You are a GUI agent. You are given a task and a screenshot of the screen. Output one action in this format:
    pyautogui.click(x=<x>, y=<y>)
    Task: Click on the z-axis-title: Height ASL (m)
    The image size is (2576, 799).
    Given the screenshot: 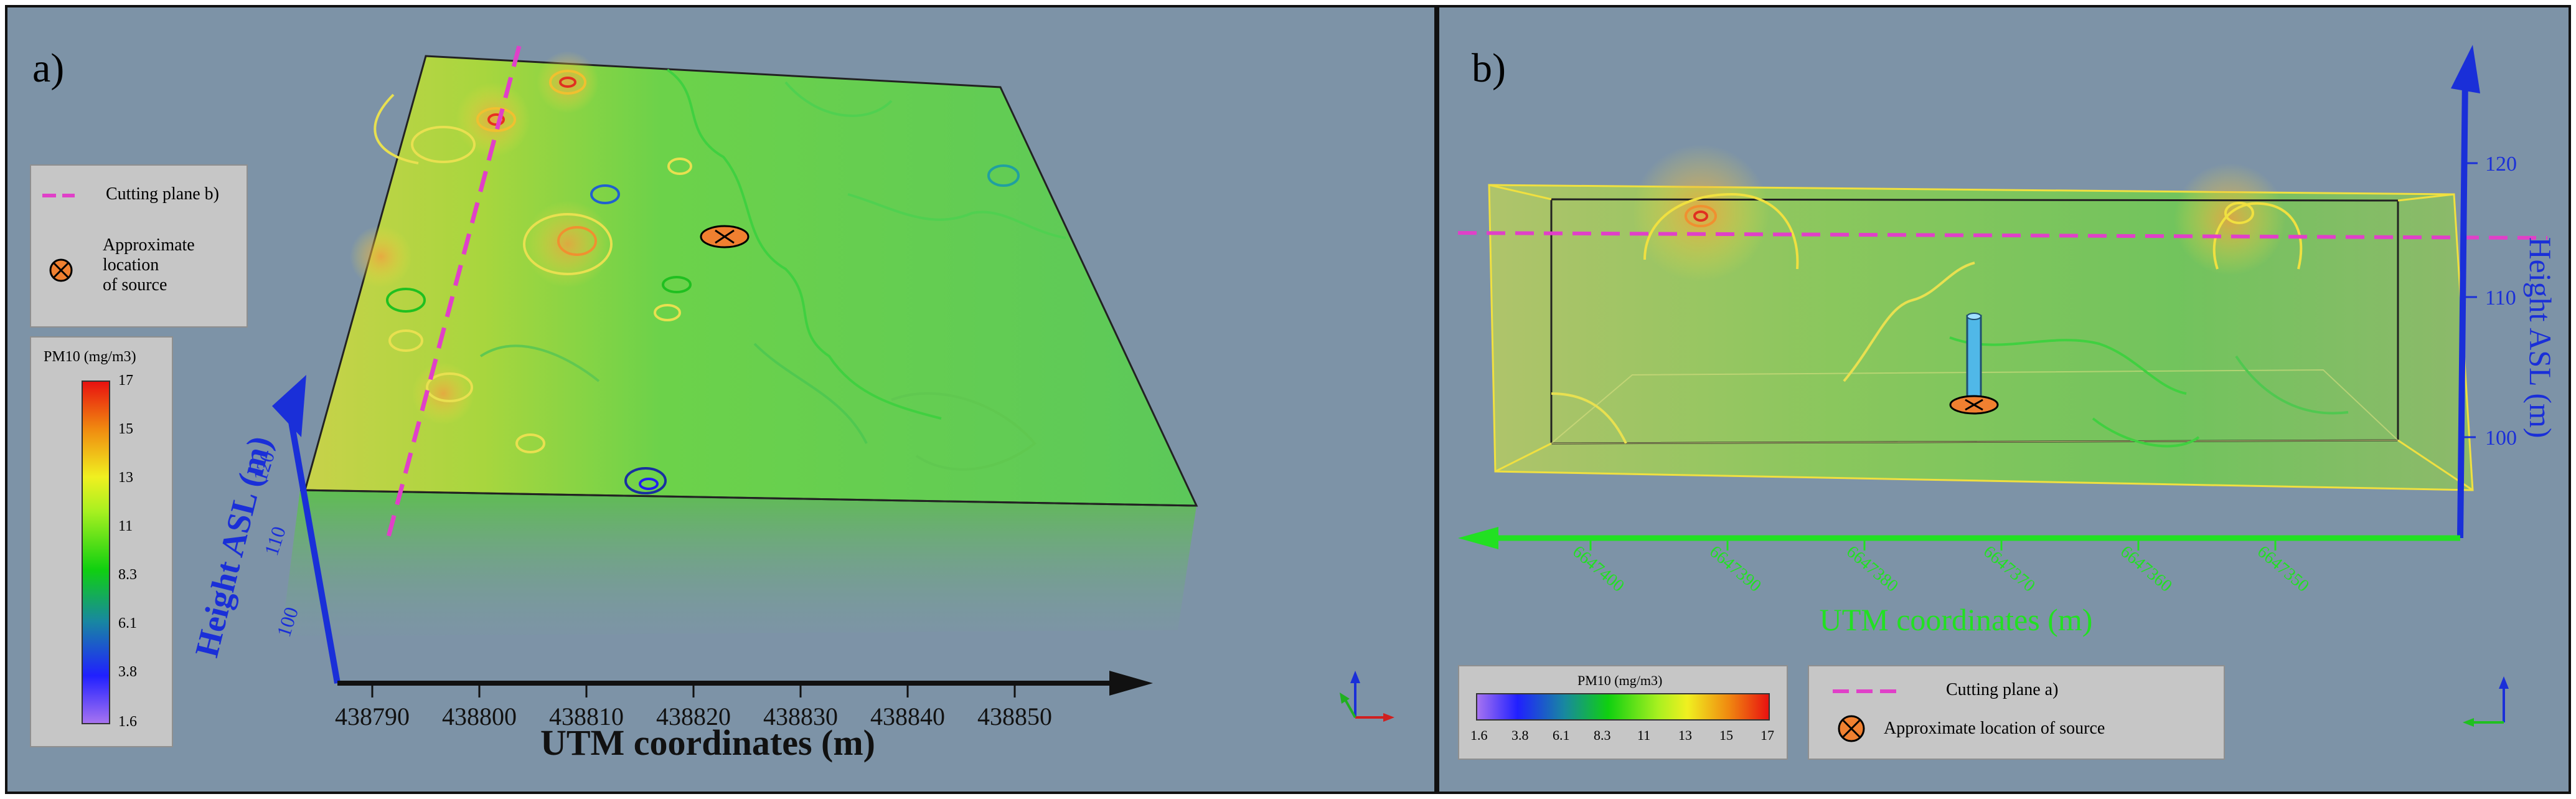 What is the action you would take?
    pyautogui.click(x=2540, y=337)
    